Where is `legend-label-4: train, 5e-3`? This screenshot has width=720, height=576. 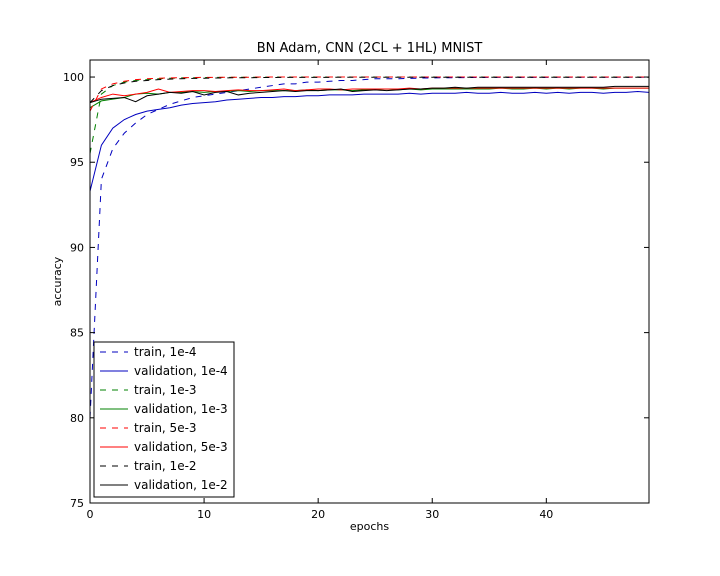
legend-label-4: train, 5e-3 is located at coordinates (165, 428).